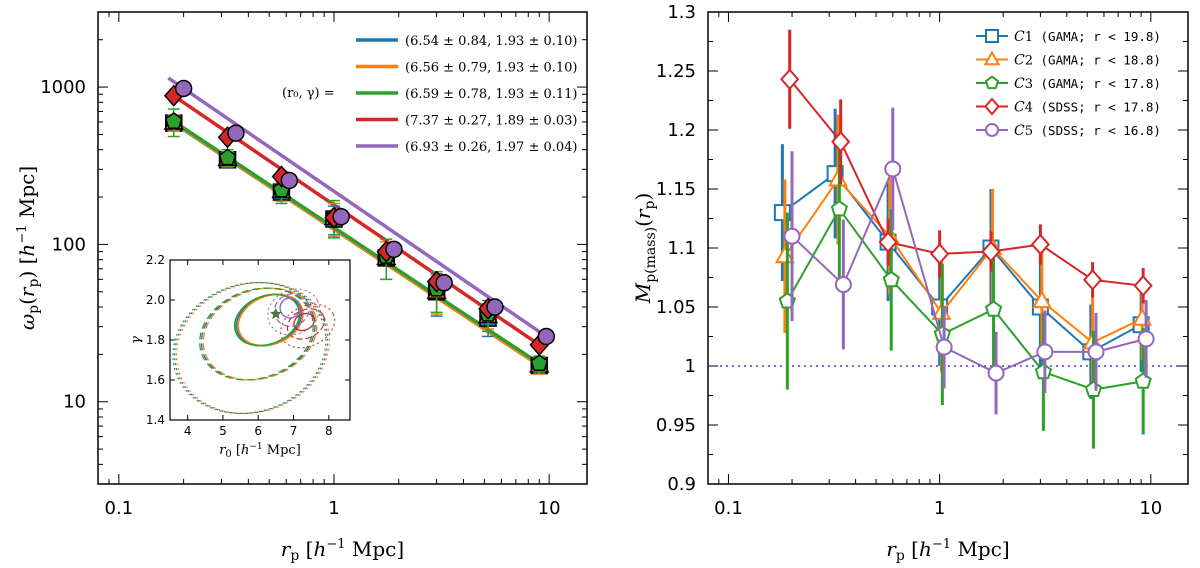 This screenshot has width=1200, height=568. I want to click on inset-x-tick-label: 6, so click(258, 431).